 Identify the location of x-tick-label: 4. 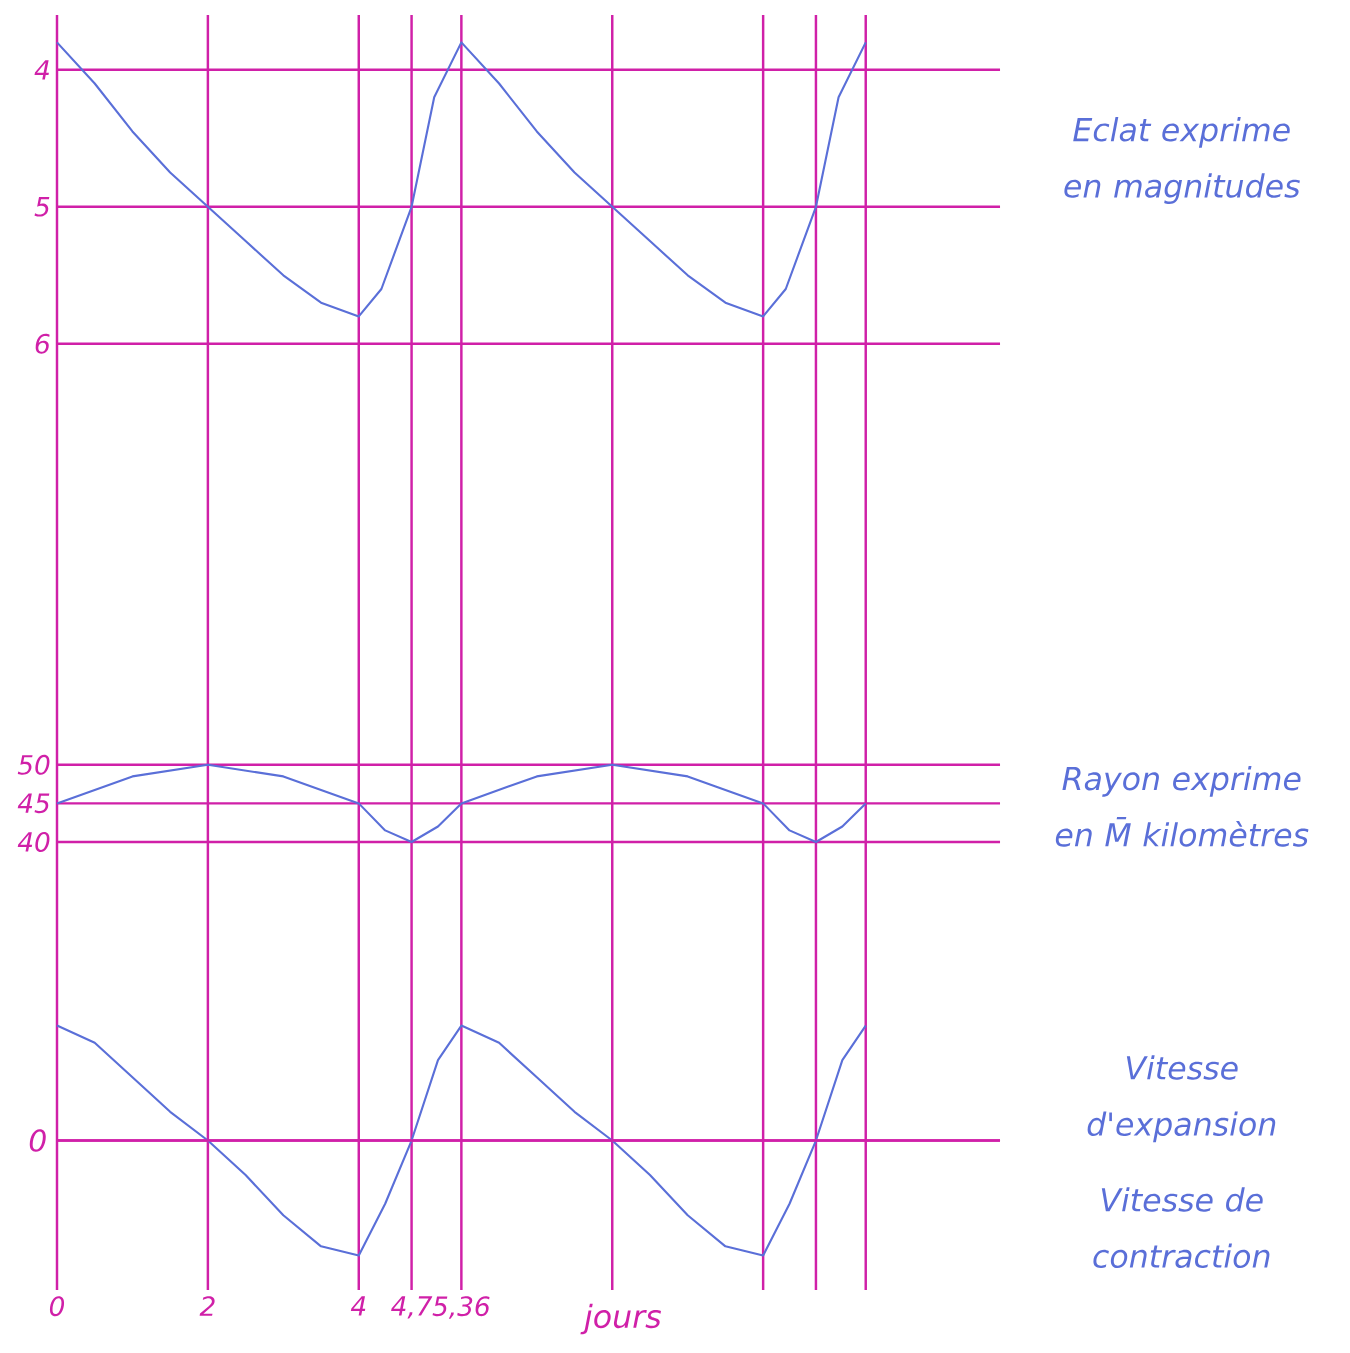
(358, 1306).